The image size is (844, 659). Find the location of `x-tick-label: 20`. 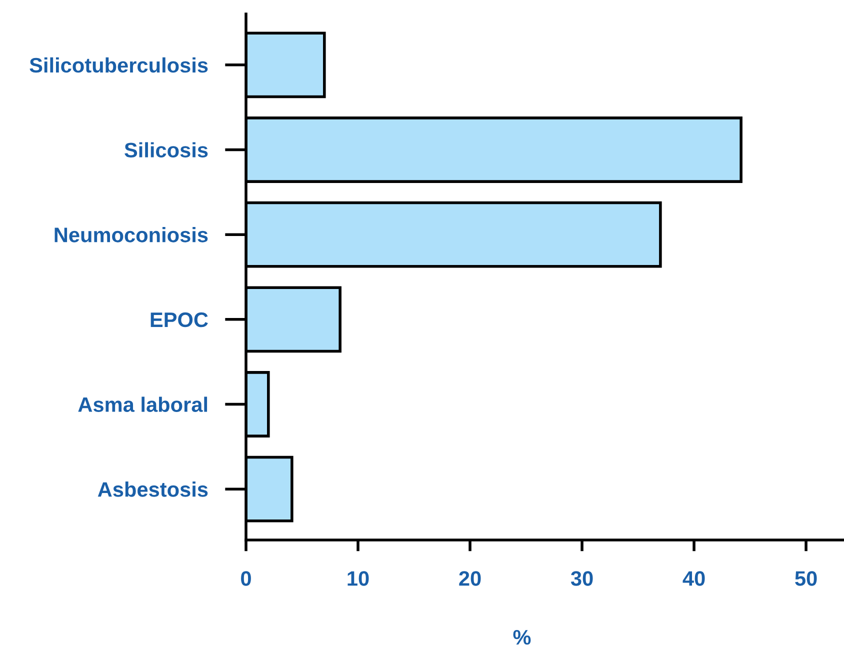

x-tick-label: 20 is located at coordinates (470, 578).